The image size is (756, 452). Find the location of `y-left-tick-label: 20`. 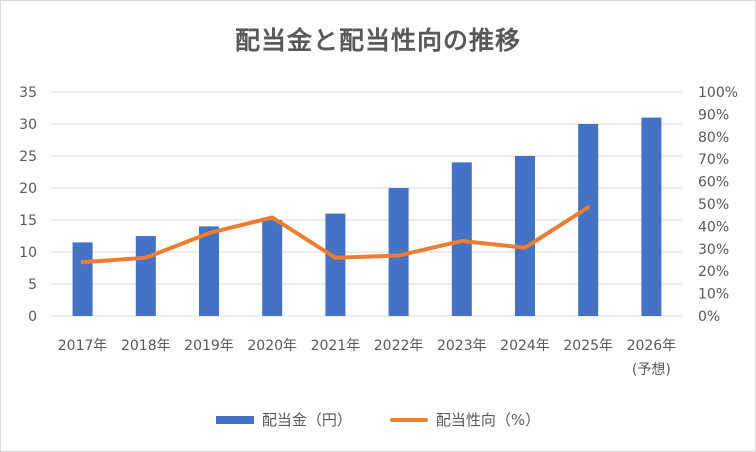

y-left-tick-label: 20 is located at coordinates (28, 189).